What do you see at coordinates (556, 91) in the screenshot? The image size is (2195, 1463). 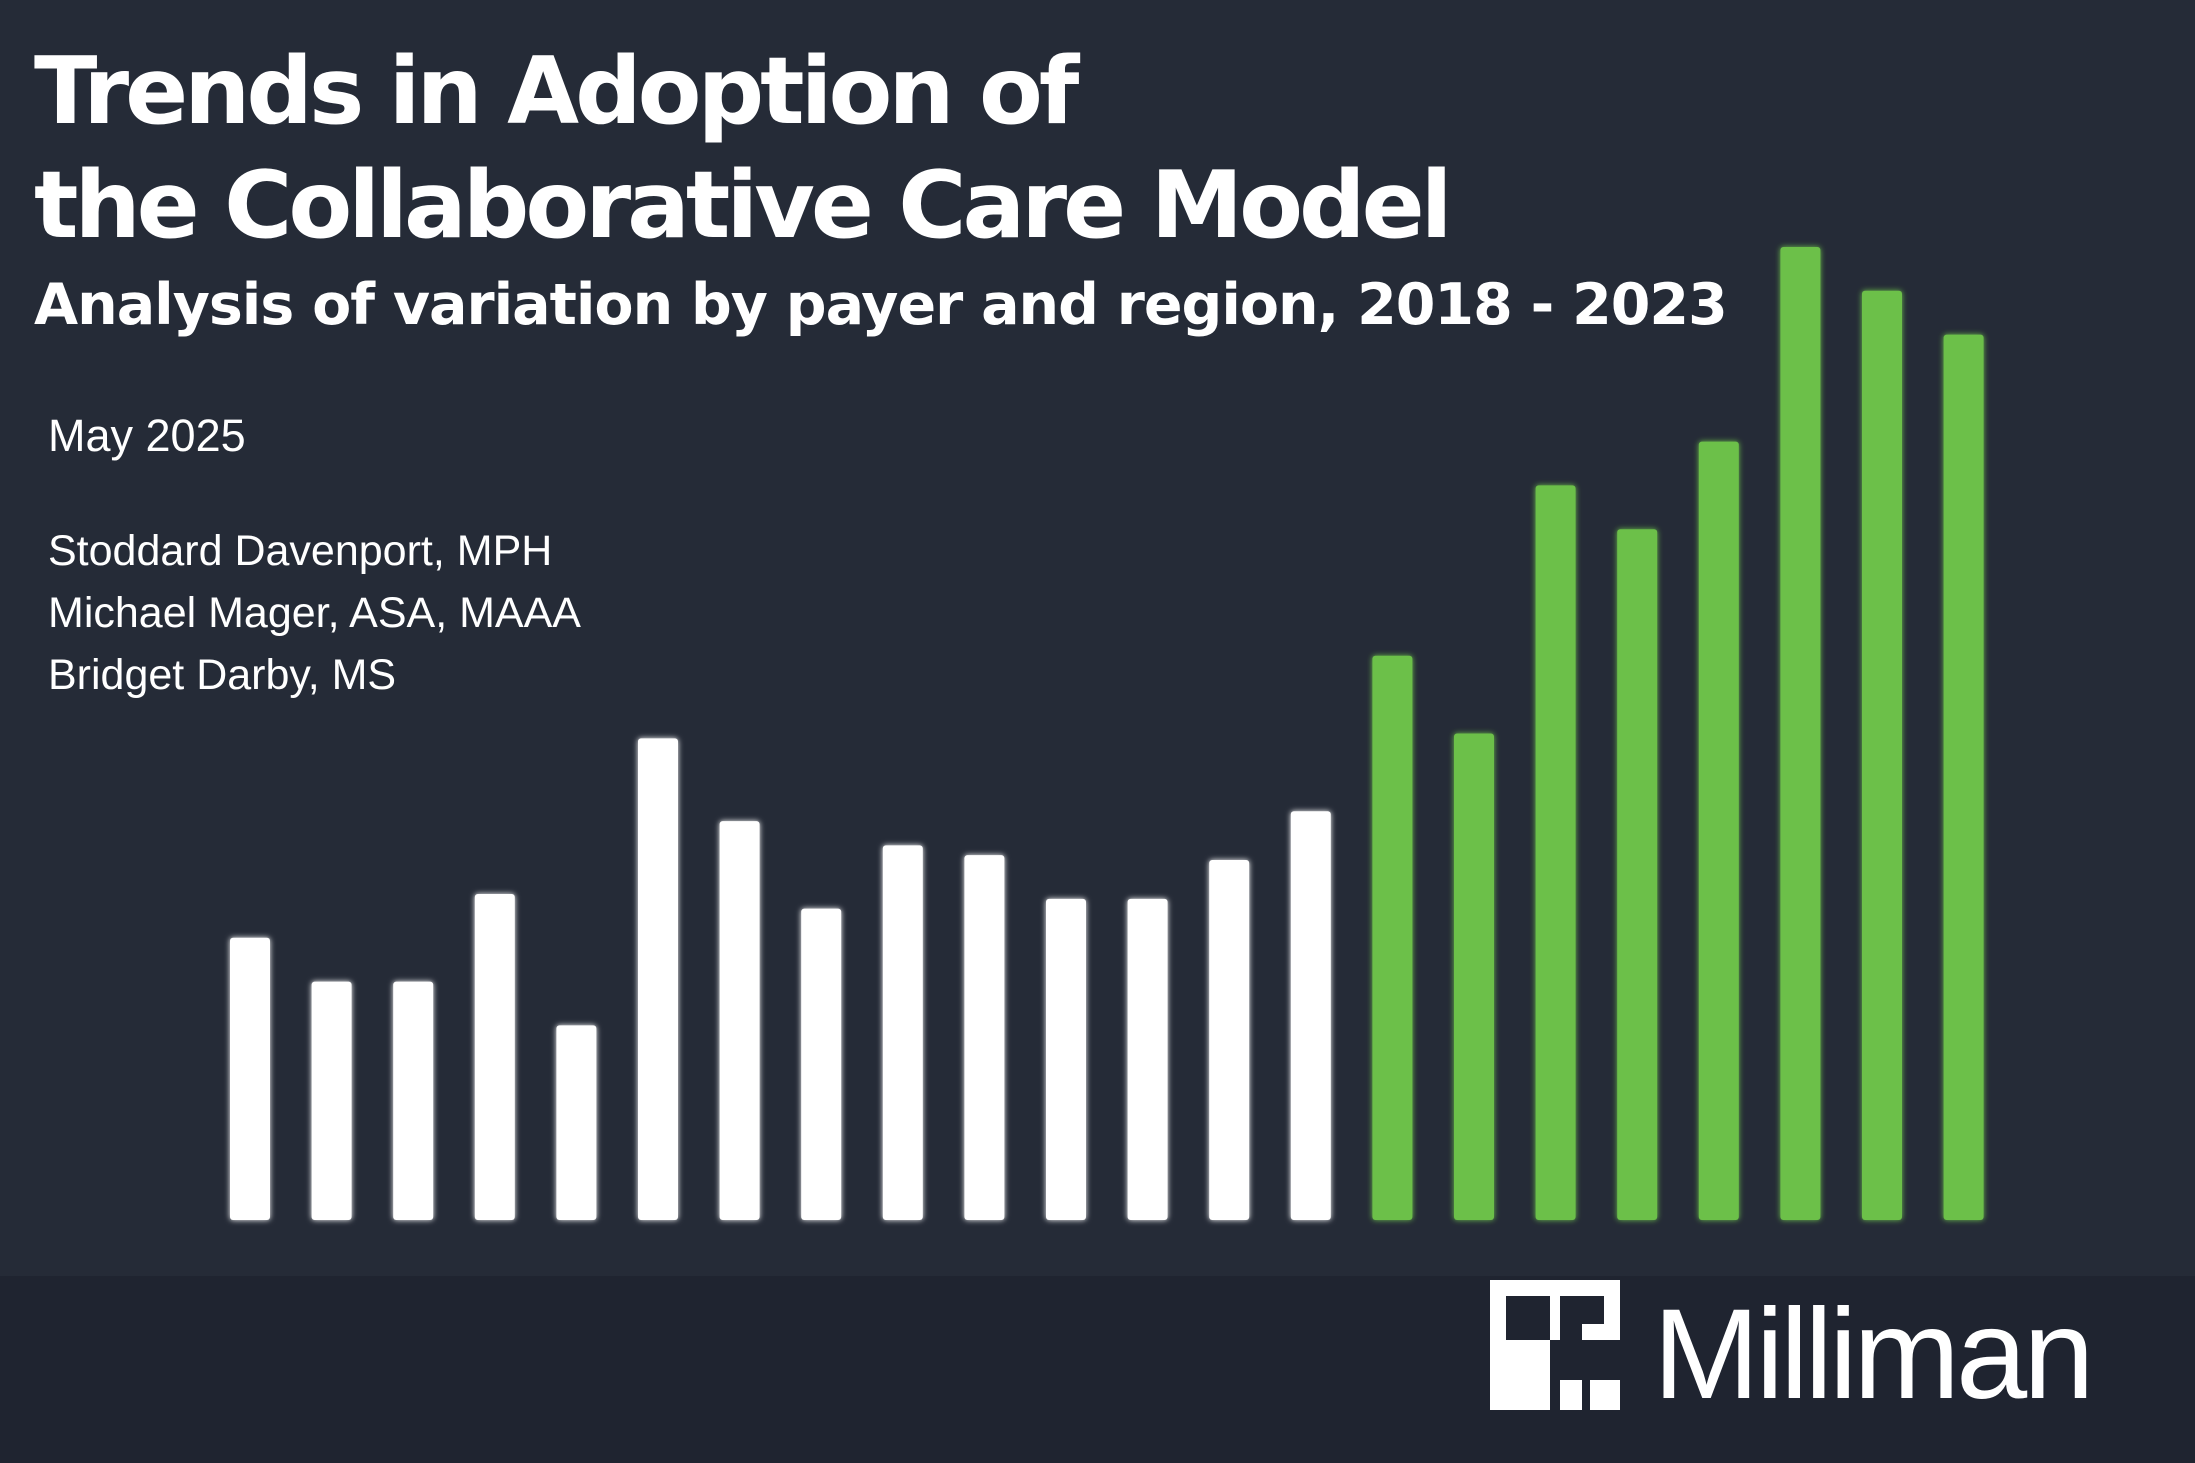 I see `title-line-1: Trends in Adoption of` at bounding box center [556, 91].